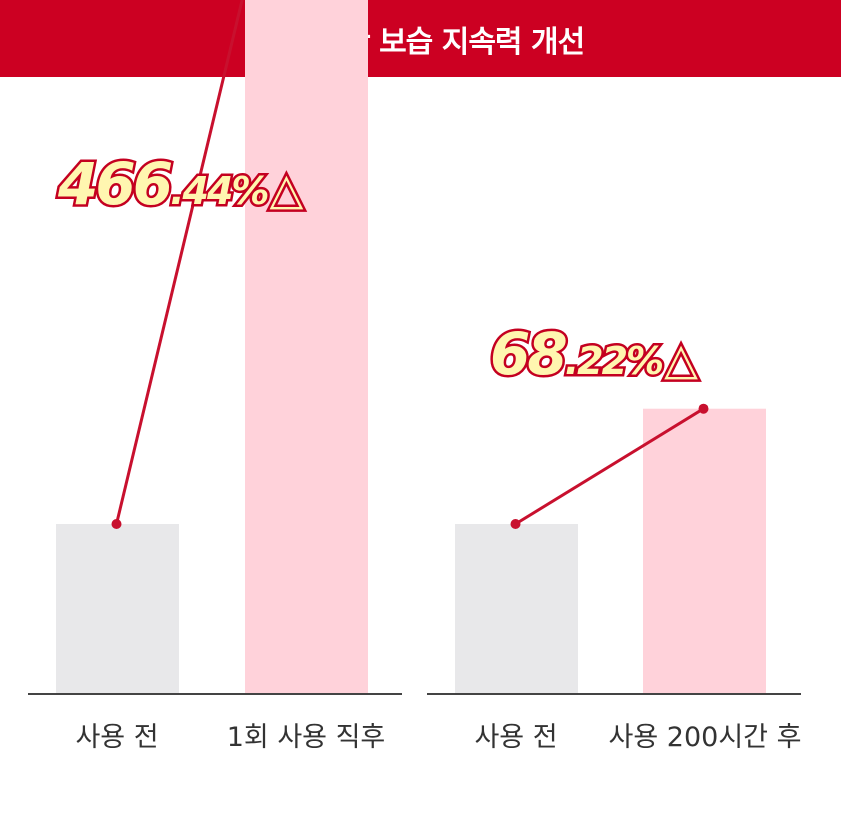 This screenshot has height=821, width=841. What do you see at coordinates (705, 737) in the screenshot?
I see `category-label-2-2: 사용 200시간 후` at bounding box center [705, 737].